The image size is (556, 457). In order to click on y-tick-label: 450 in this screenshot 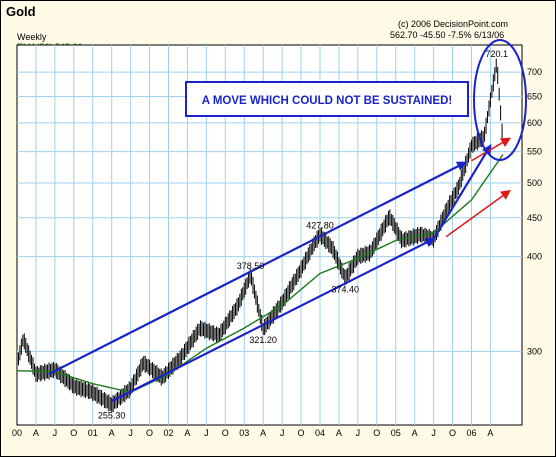, I will do `click(534, 218)`.